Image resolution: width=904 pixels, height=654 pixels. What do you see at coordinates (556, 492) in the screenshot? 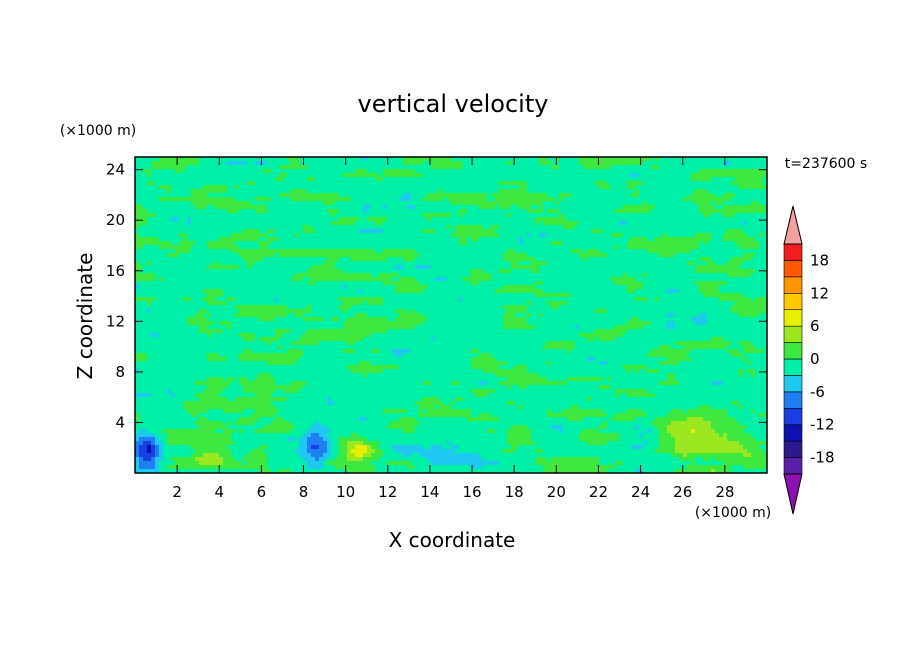
I see `x-tick-label: 20` at bounding box center [556, 492].